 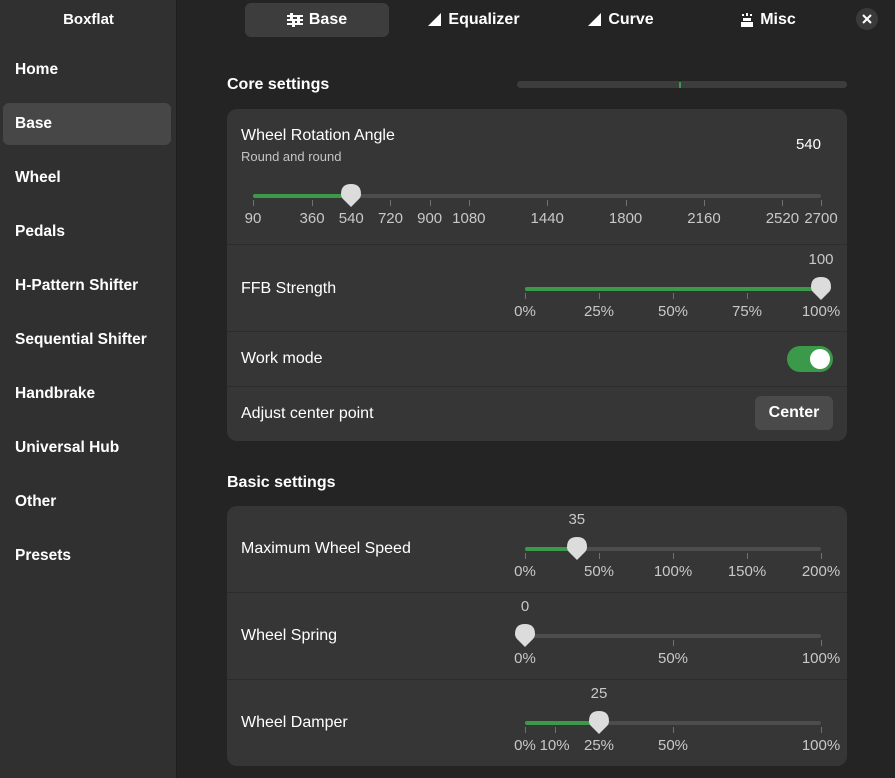 What do you see at coordinates (631, 19) in the screenshot?
I see `tab-curve-label: Curve` at bounding box center [631, 19].